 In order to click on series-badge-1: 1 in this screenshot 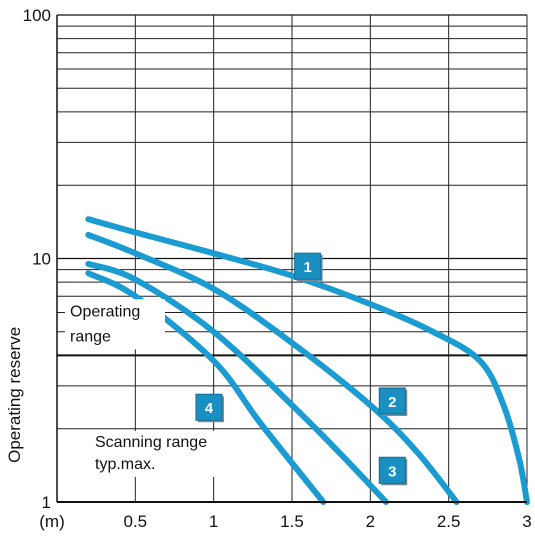, I will do `click(308, 267)`.